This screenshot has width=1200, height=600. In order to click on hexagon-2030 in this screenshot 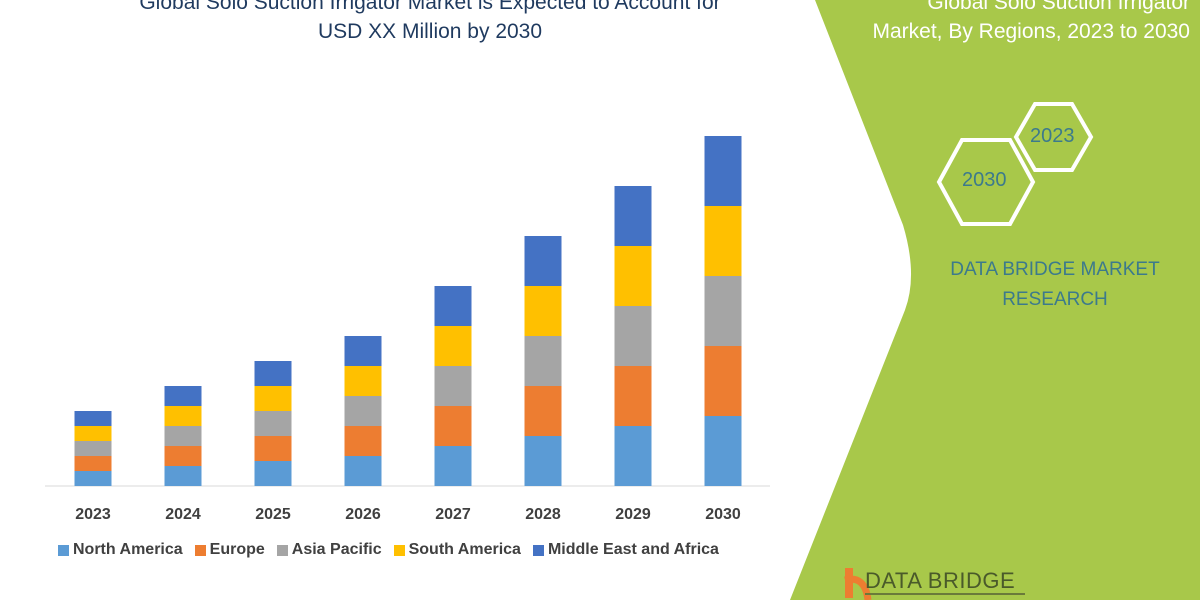, I will do `click(986, 182)`.